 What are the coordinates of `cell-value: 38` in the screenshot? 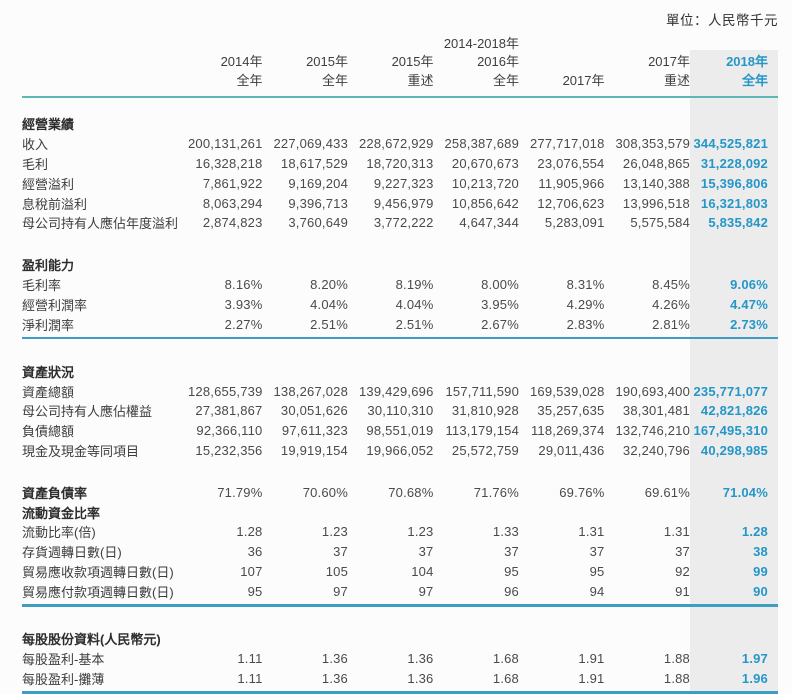 It's located at (760, 552).